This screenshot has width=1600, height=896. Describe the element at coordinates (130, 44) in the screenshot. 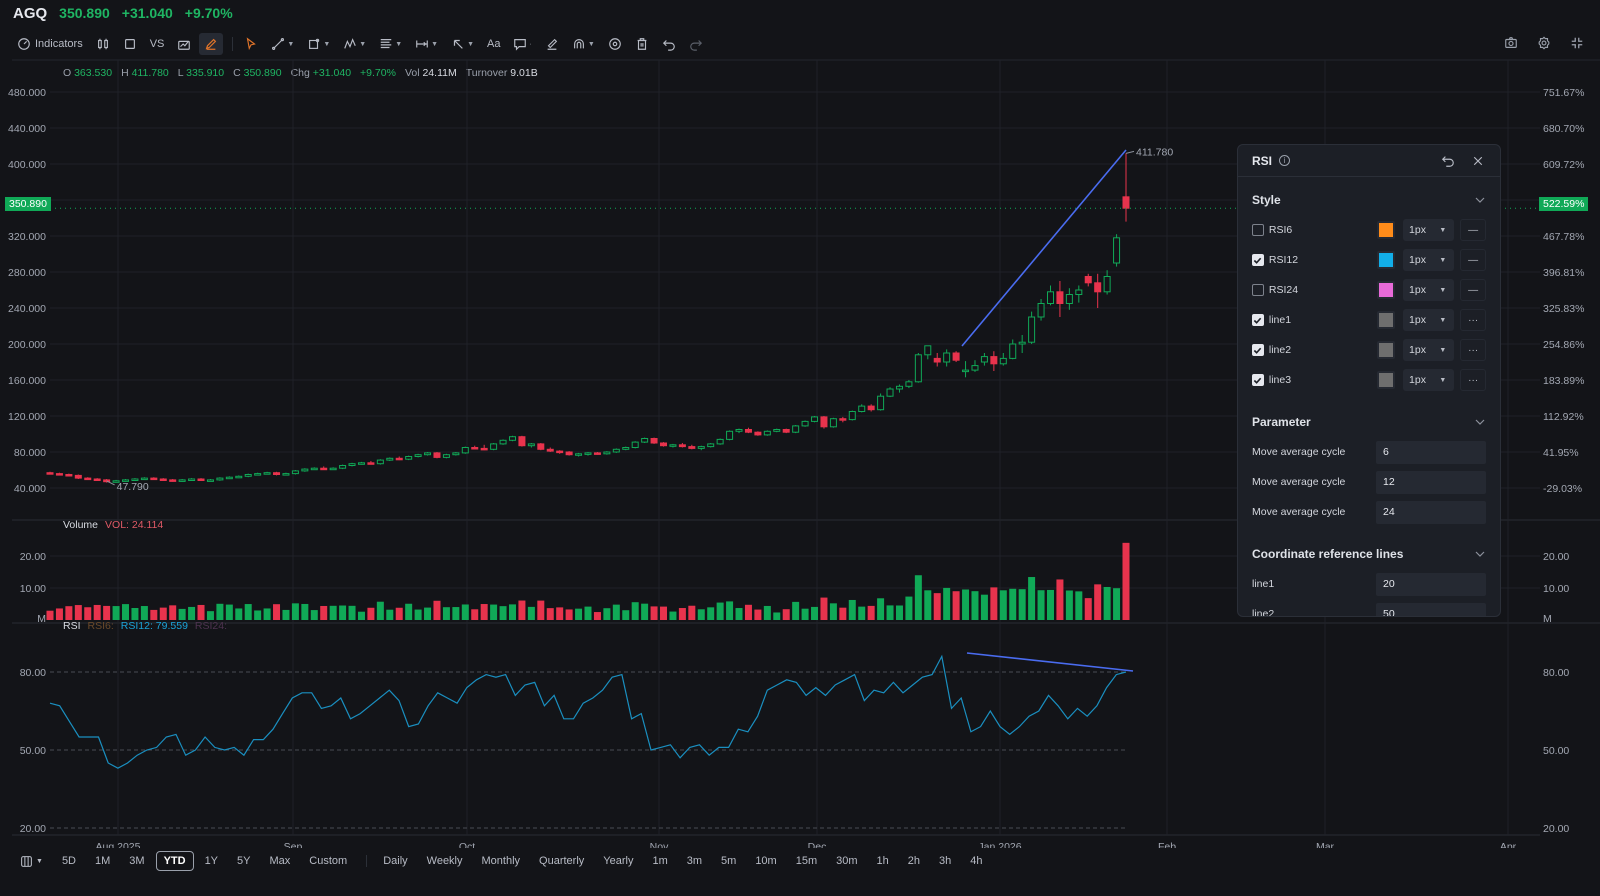

I see `fullscreen-box-button` at that location.